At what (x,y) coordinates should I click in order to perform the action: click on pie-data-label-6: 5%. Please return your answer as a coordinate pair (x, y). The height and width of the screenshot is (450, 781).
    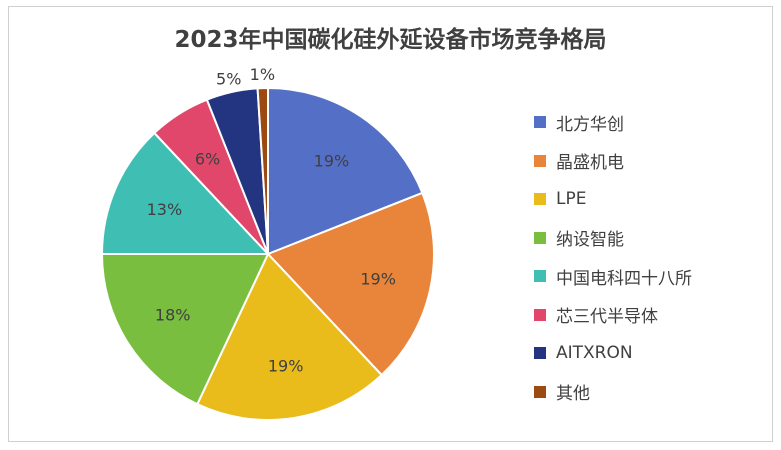
    Looking at the image, I should click on (228, 78).